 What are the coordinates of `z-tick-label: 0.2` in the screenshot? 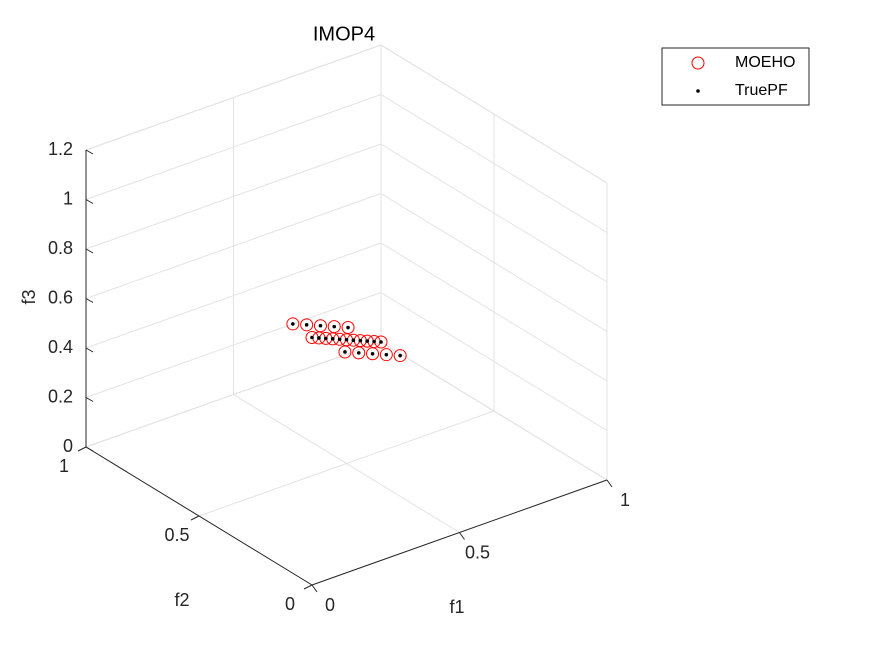 It's located at (60, 396).